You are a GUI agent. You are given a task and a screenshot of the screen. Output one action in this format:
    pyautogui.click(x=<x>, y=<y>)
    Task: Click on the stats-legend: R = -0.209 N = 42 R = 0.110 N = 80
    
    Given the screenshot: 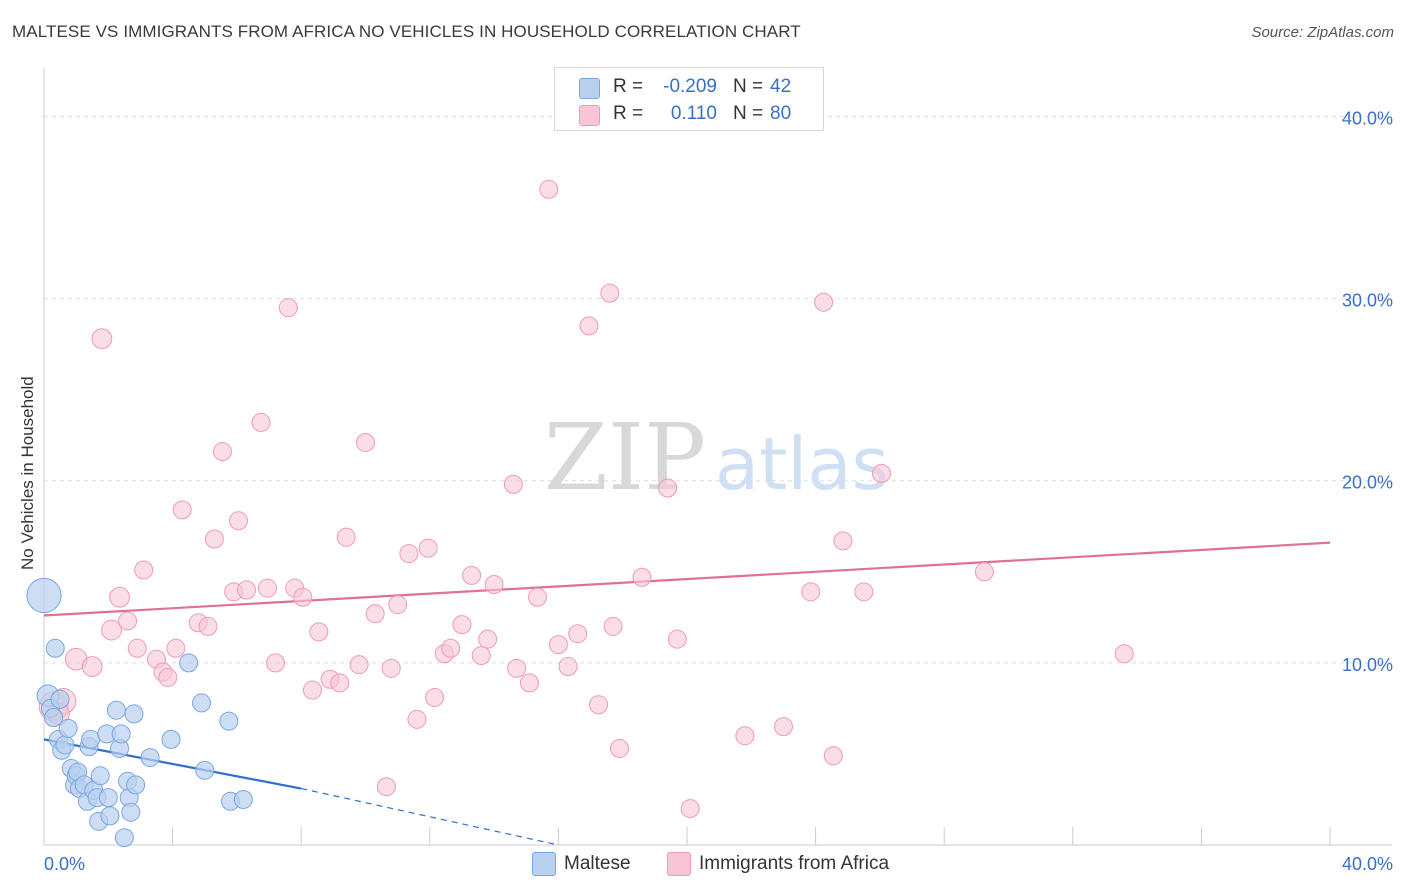 What is the action you would take?
    pyautogui.click(x=689, y=99)
    